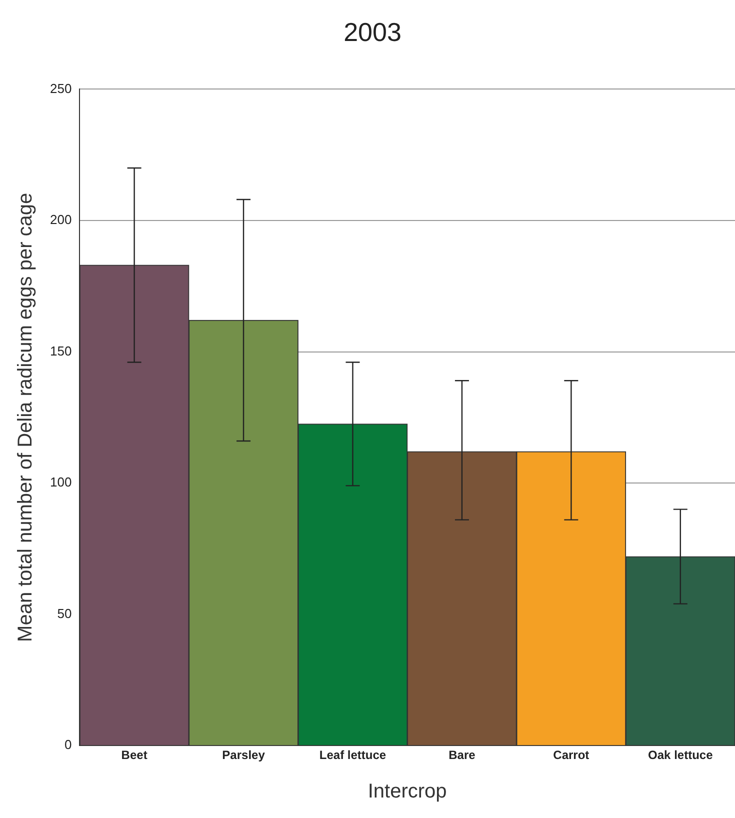 The width and height of the screenshot is (735, 818). Describe the element at coordinates (352, 755) in the screenshot. I see `x-tick-label: Leaf lettuce` at that location.